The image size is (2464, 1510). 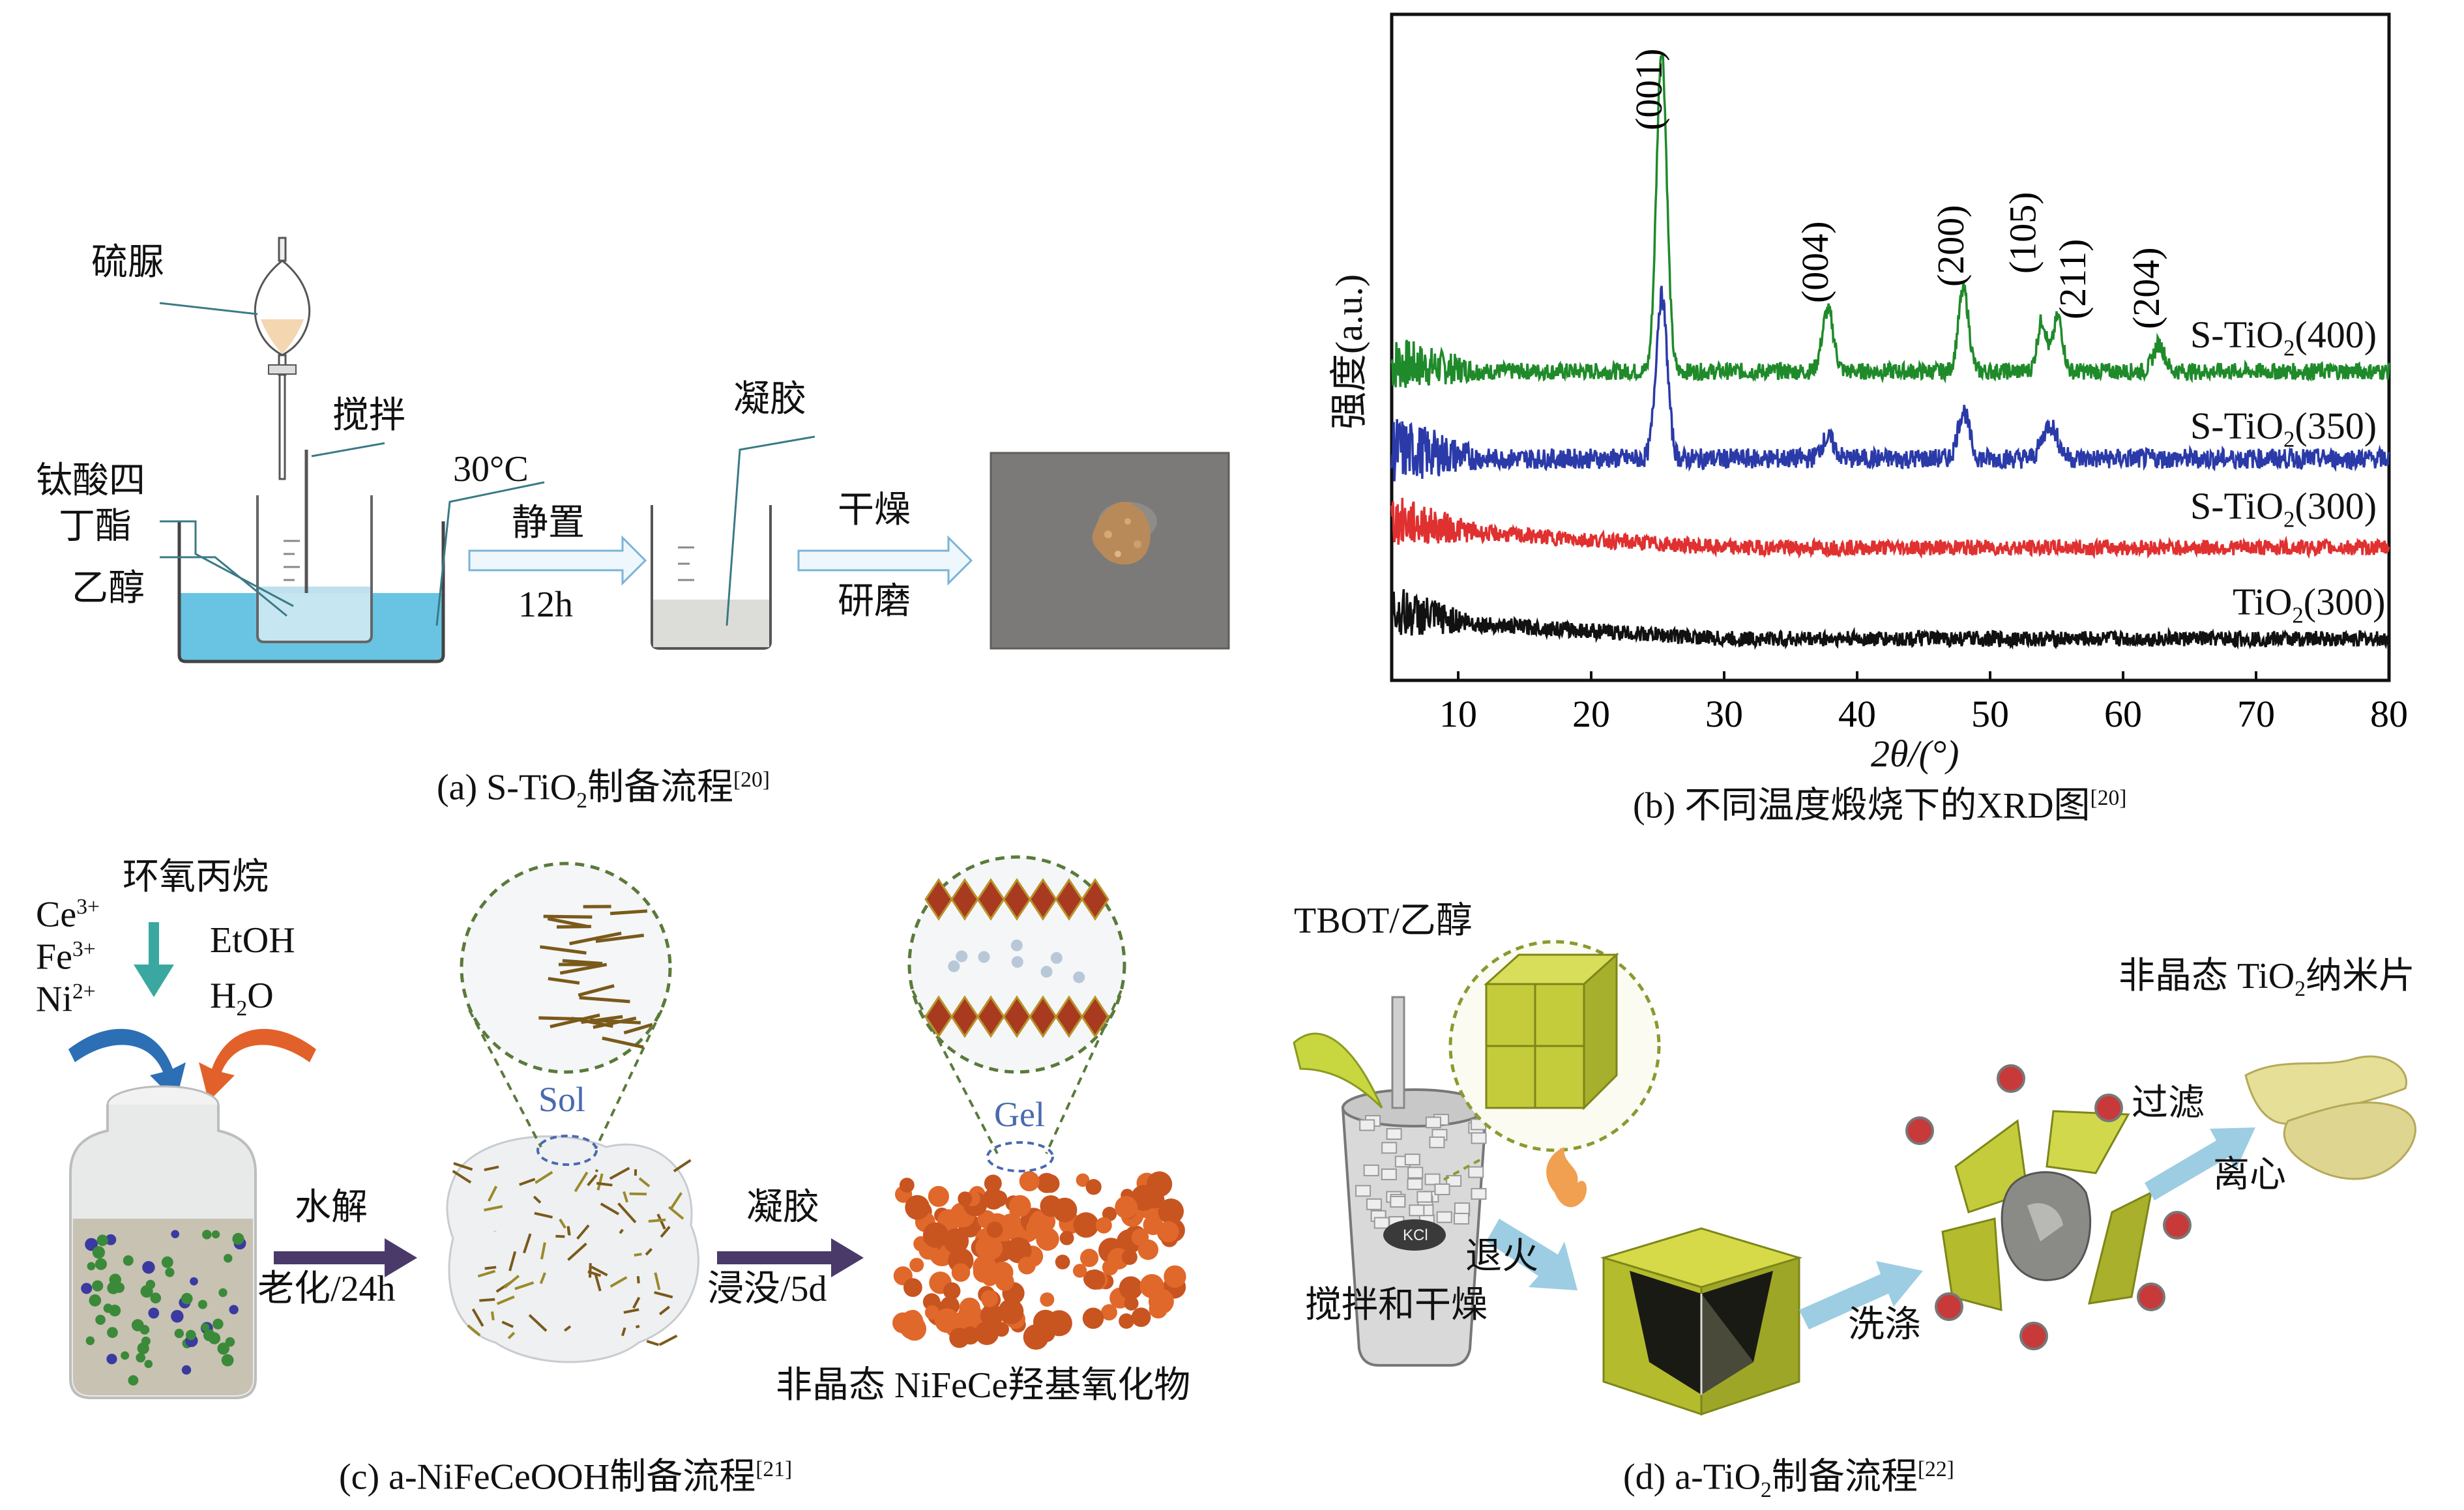 I want to click on gel-crystal-lower, so click(x=1095, y=1016).